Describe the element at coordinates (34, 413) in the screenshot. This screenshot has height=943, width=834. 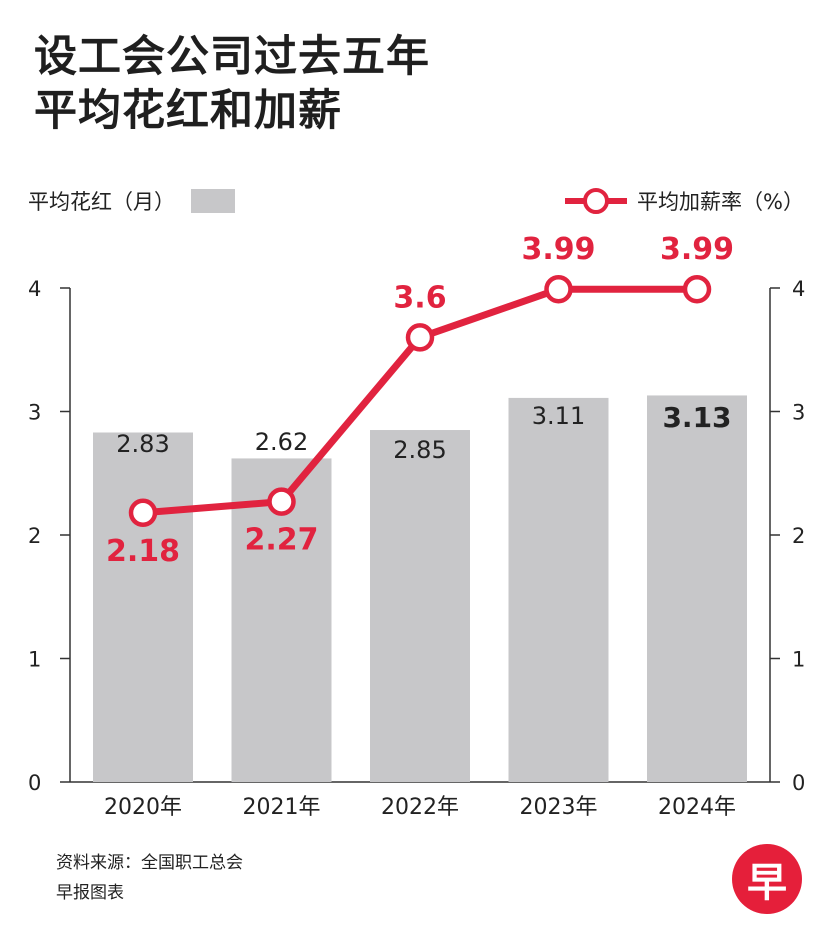
I see `left-tick-label: 3` at that location.